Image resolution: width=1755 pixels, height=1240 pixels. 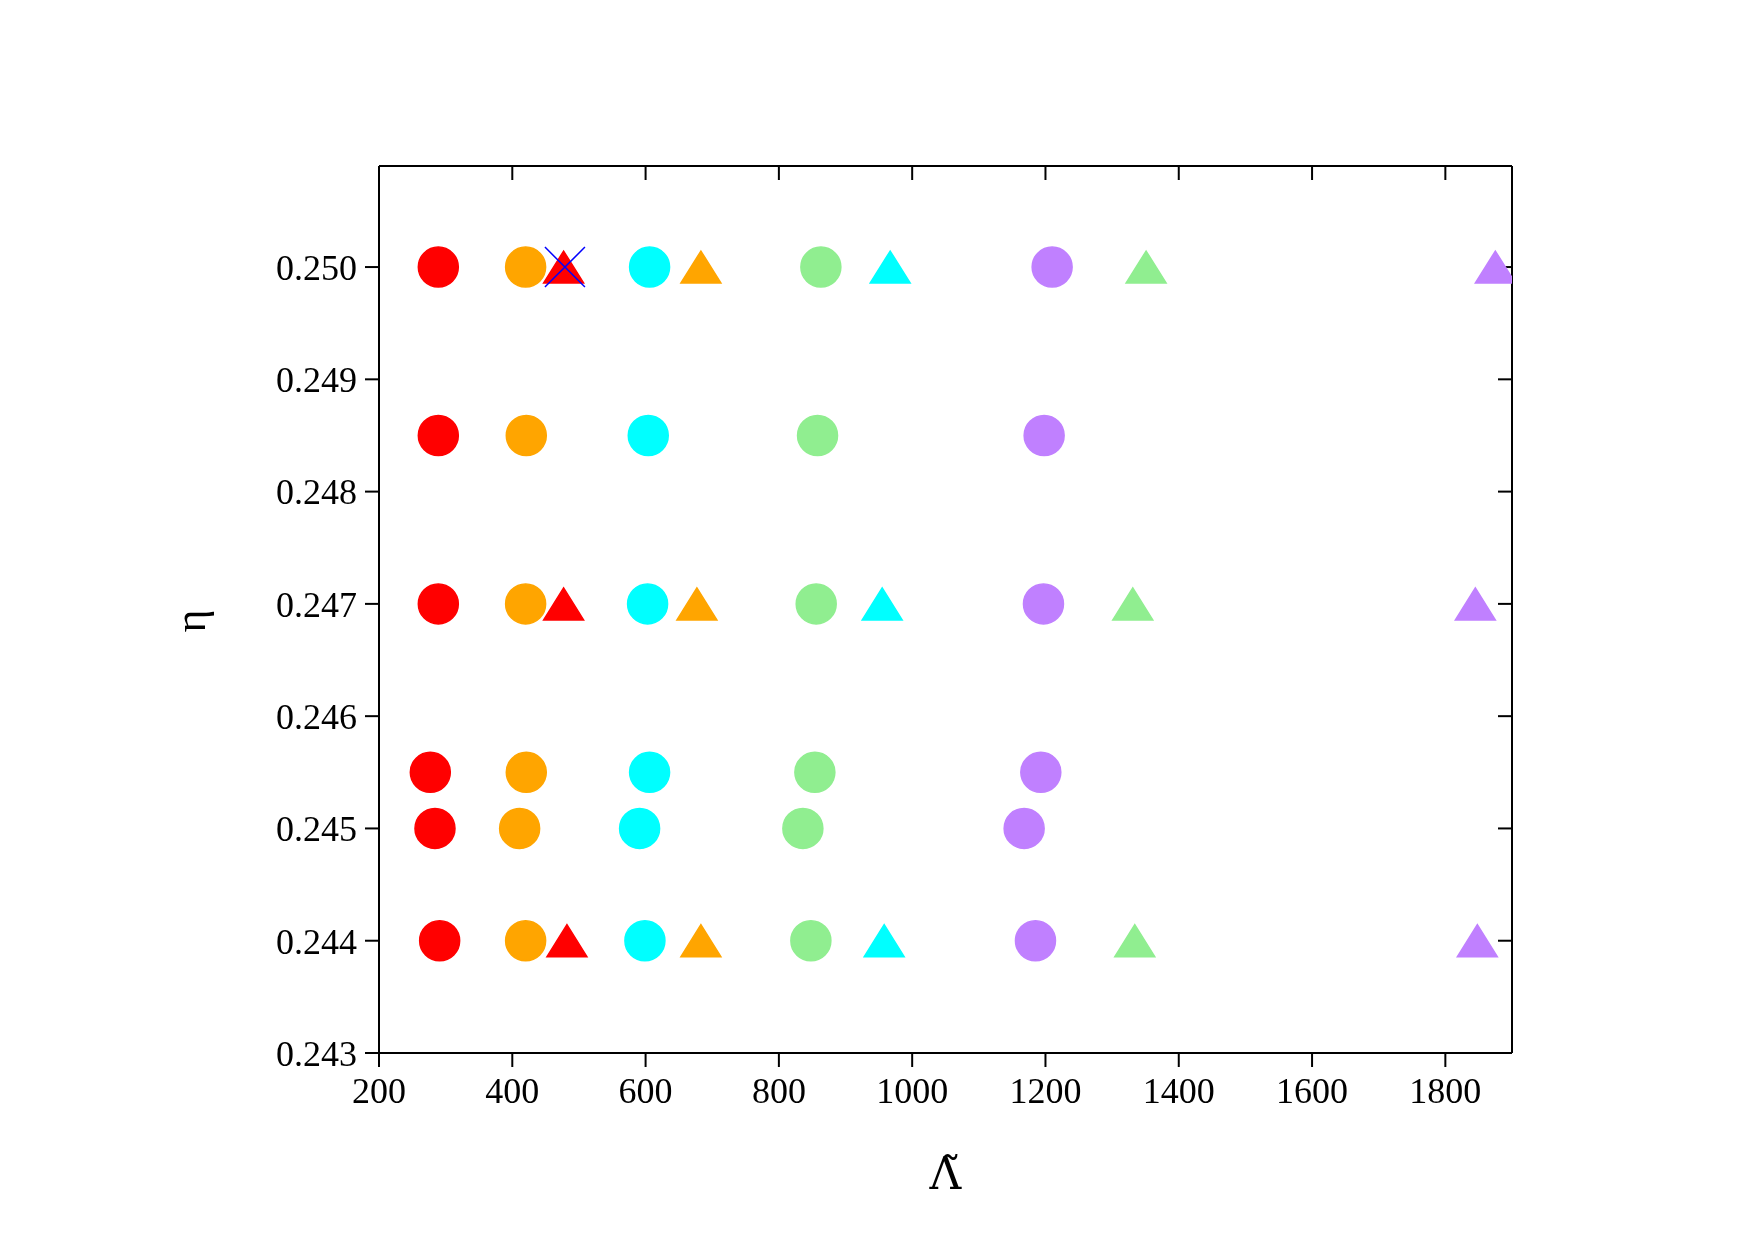 What do you see at coordinates (316, 829) in the screenshot?
I see `y-tick-label: 0.245` at bounding box center [316, 829].